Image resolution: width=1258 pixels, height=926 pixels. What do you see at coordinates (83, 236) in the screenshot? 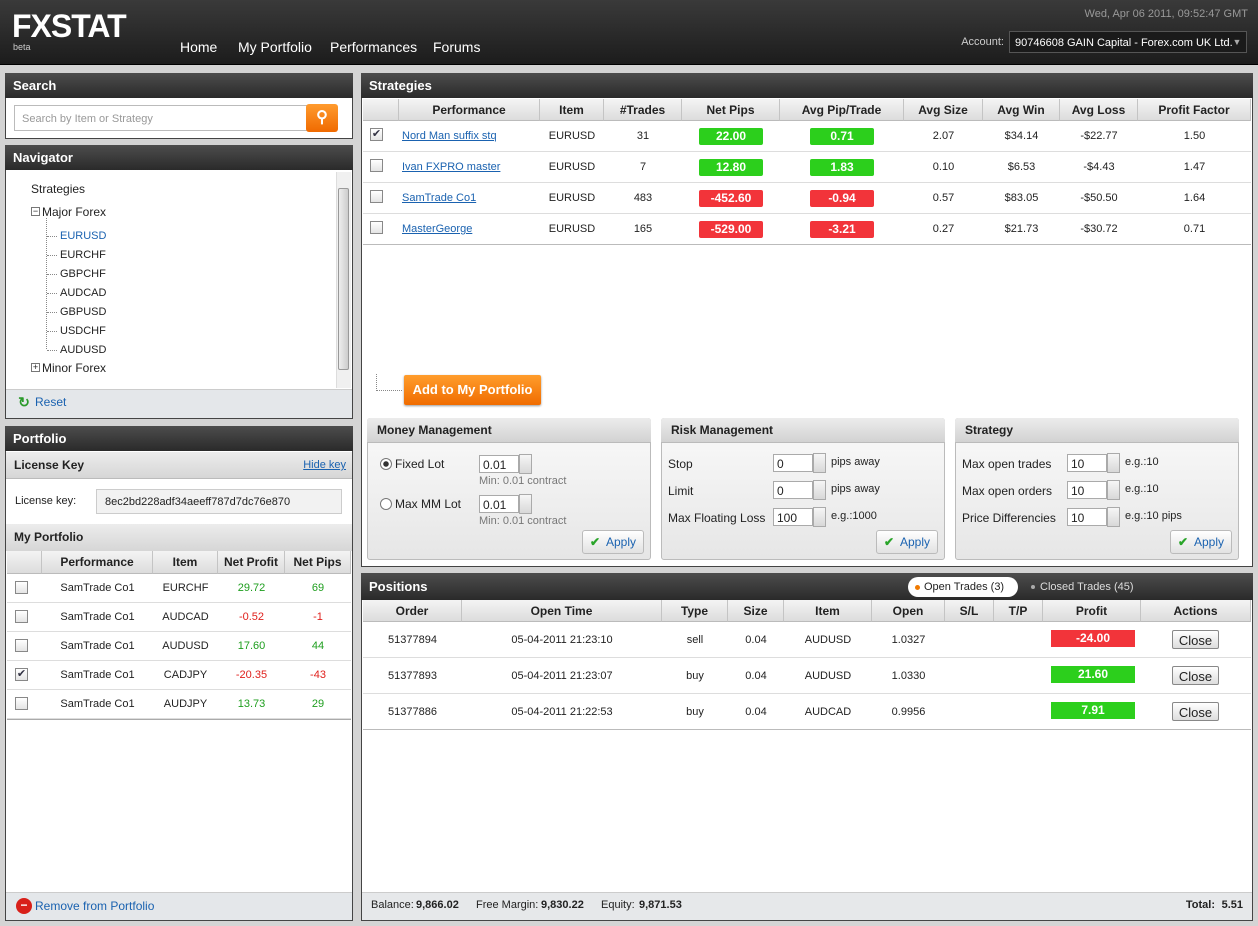
I see `tree-item: EURUSD` at bounding box center [83, 236].